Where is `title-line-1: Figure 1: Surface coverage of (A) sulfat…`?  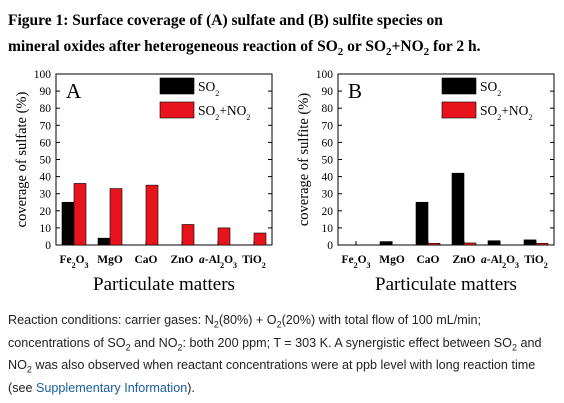 title-line-1: Figure 1: Surface coverage of (A) sulfat… is located at coordinates (225, 20).